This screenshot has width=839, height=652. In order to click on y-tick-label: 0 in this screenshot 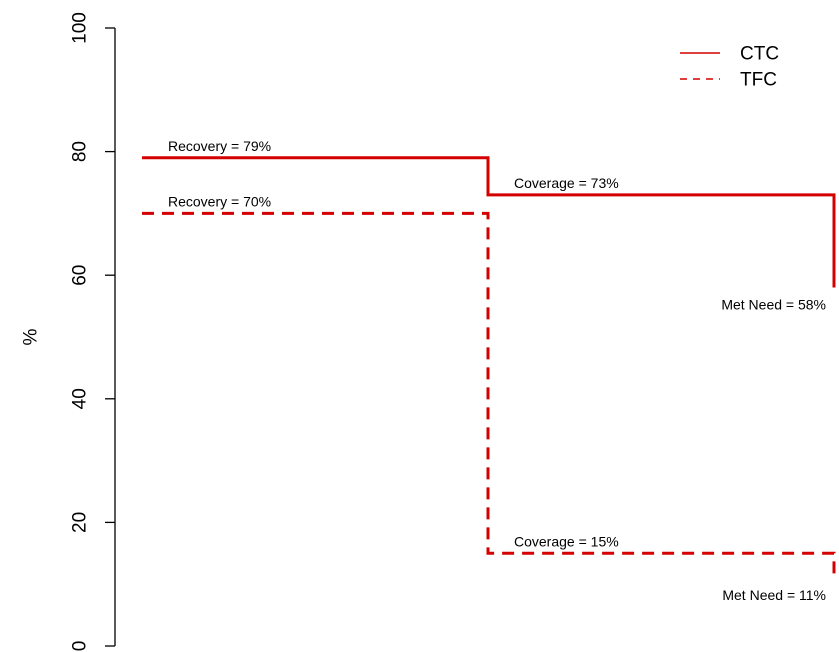, I will do `click(80, 646)`.